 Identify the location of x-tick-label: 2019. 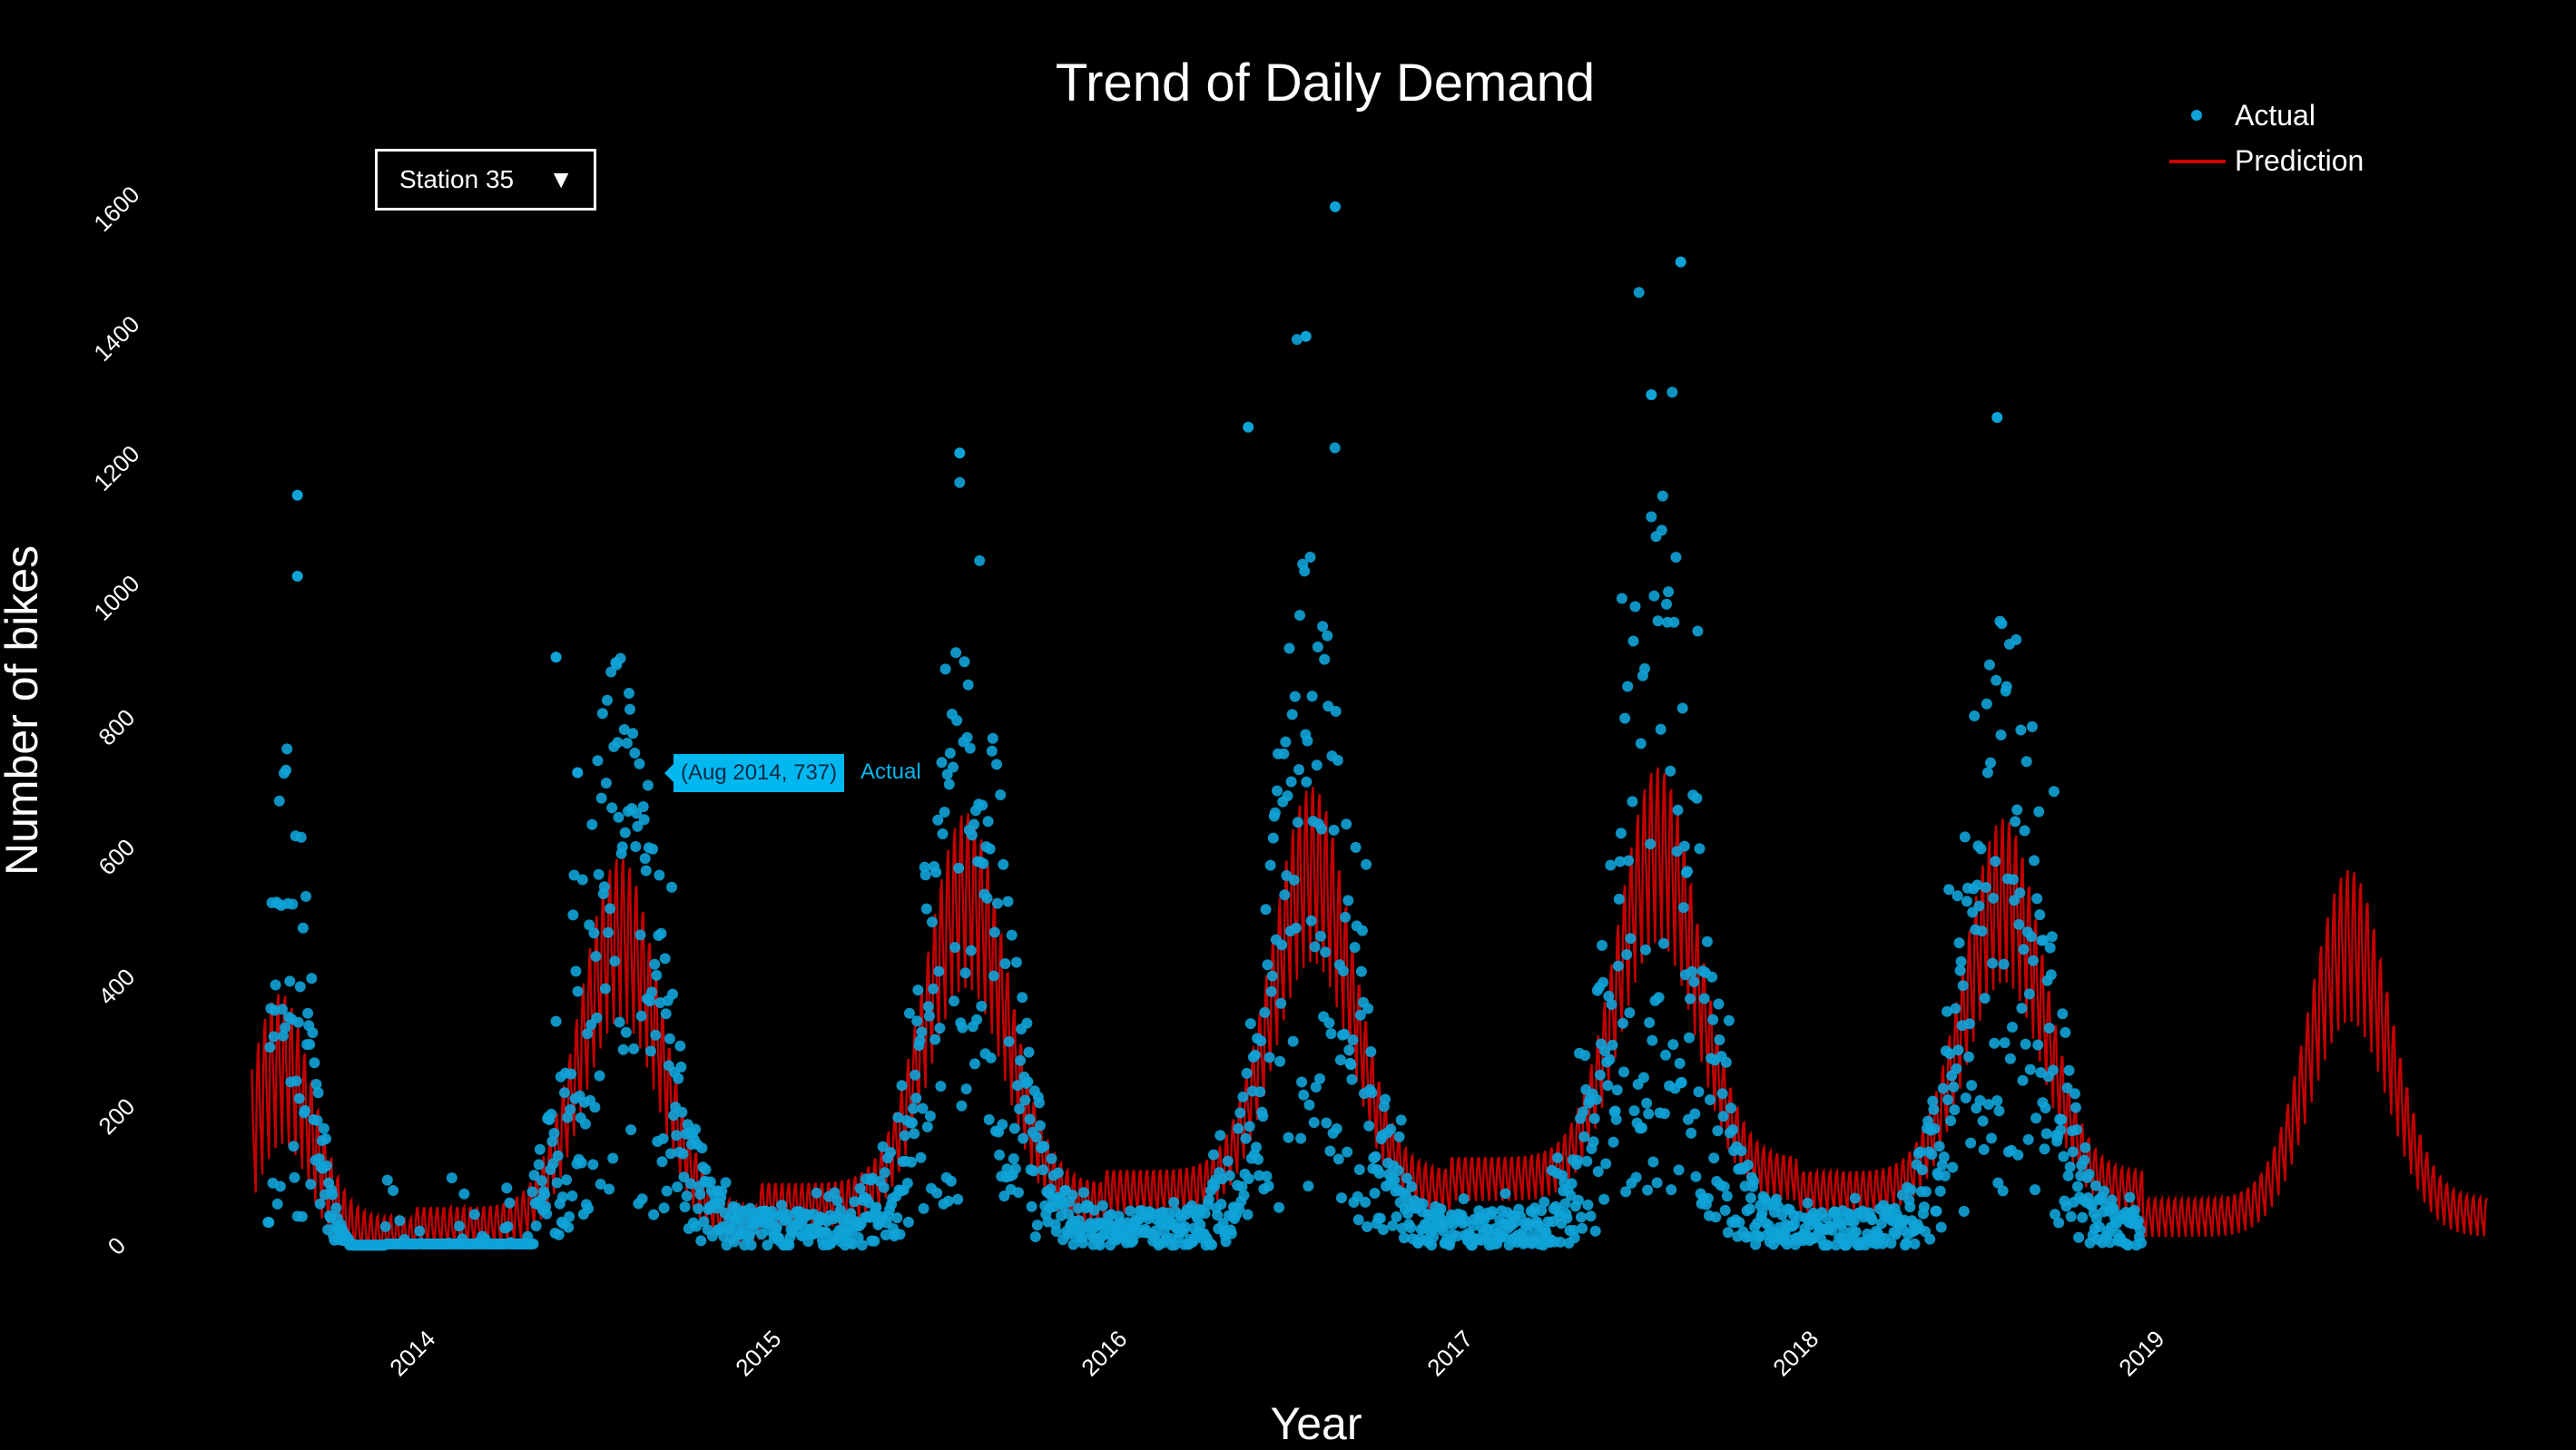
(2141, 1353).